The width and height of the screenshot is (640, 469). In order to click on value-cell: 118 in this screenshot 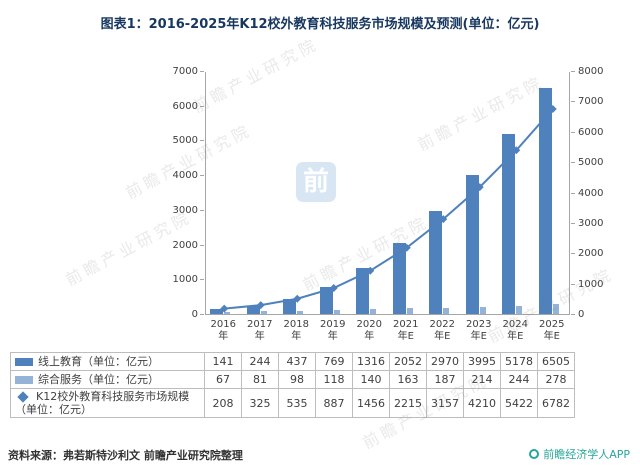, I will do `click(334, 379)`.